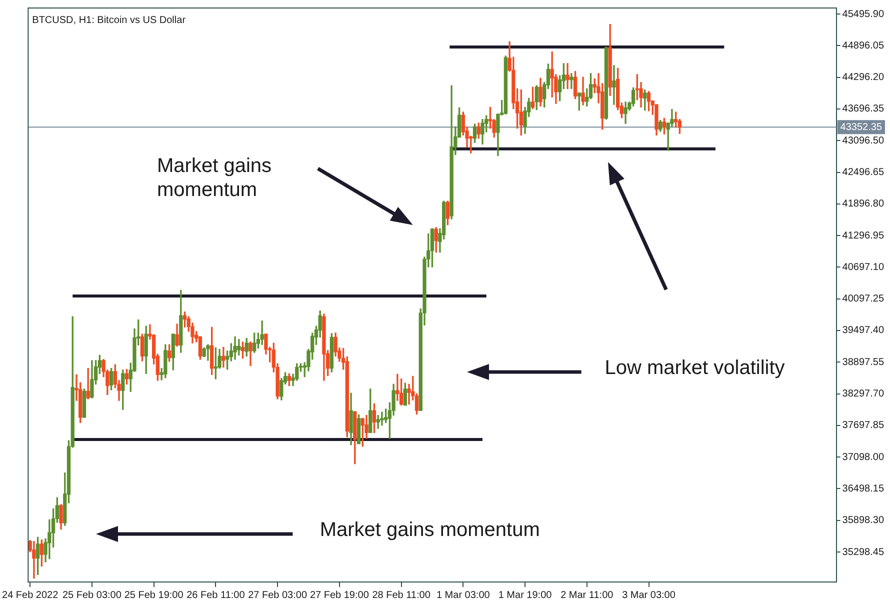 The height and width of the screenshot is (606, 890). What do you see at coordinates (863, 46) in the screenshot?
I see `y-tick-label: 44896.05` at bounding box center [863, 46].